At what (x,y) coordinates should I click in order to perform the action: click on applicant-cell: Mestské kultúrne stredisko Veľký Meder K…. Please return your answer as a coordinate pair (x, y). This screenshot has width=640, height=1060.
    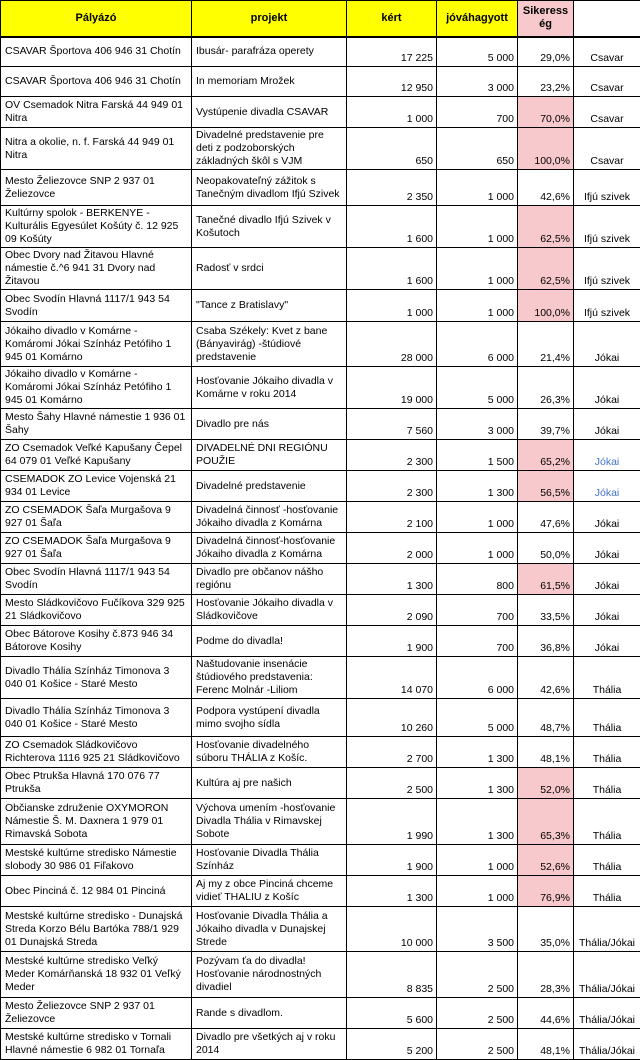
    Looking at the image, I should click on (96, 975).